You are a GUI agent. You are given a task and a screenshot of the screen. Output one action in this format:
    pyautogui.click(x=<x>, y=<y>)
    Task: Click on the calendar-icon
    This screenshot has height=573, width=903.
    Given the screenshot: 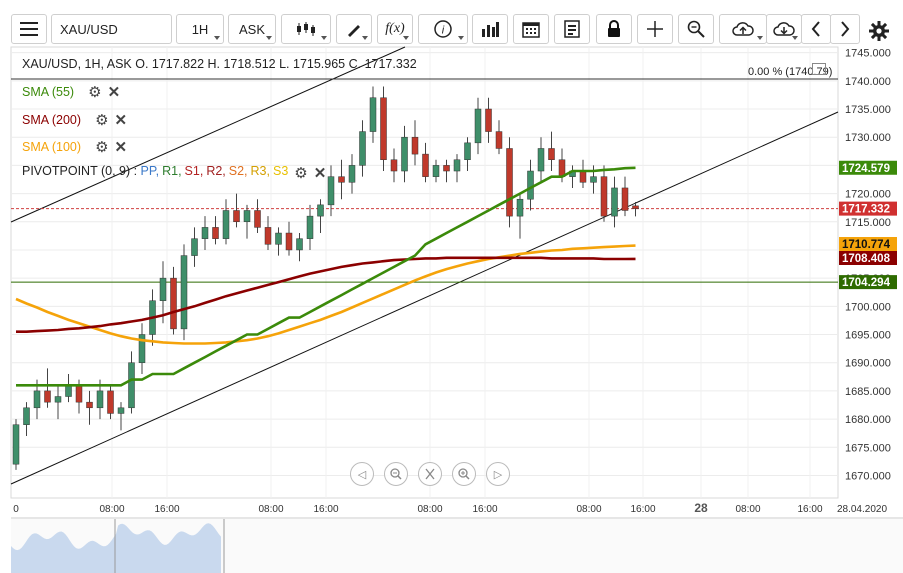 What is the action you would take?
    pyautogui.click(x=531, y=30)
    